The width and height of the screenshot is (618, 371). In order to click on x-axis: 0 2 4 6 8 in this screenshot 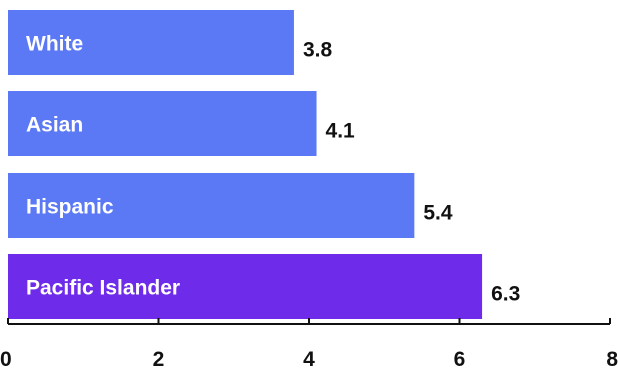, I will do `click(309, 344)`.